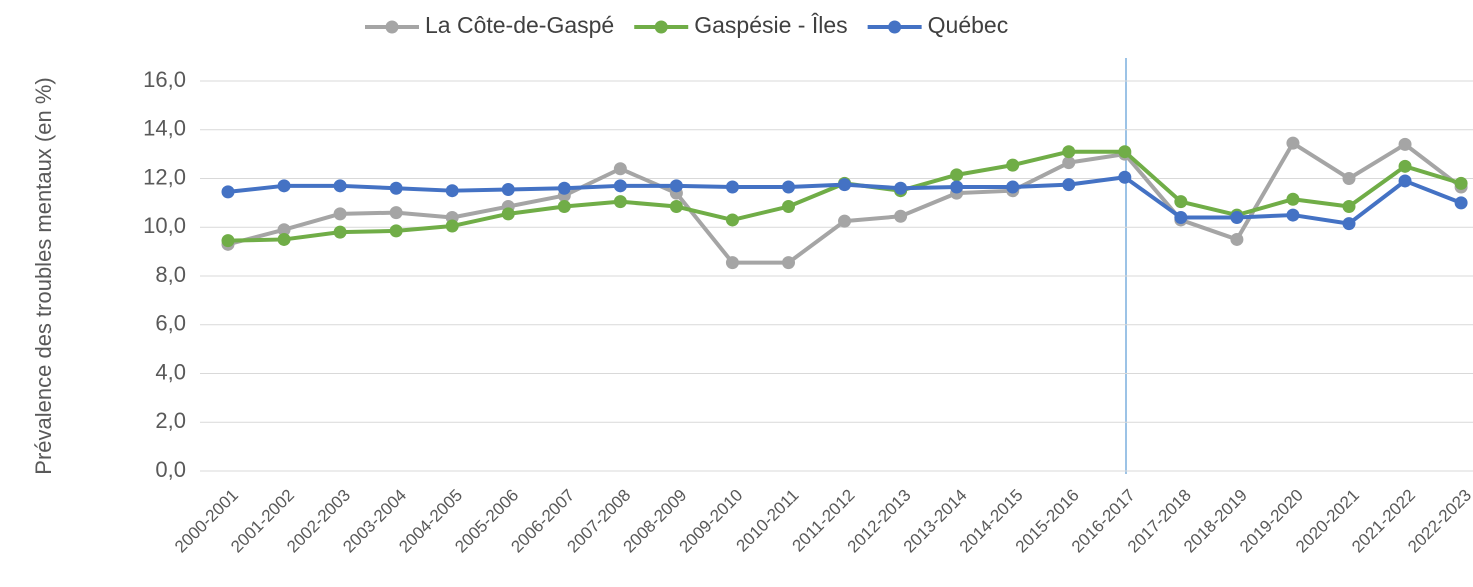  I want to click on y-tick-label: 0,0, so click(170, 469).